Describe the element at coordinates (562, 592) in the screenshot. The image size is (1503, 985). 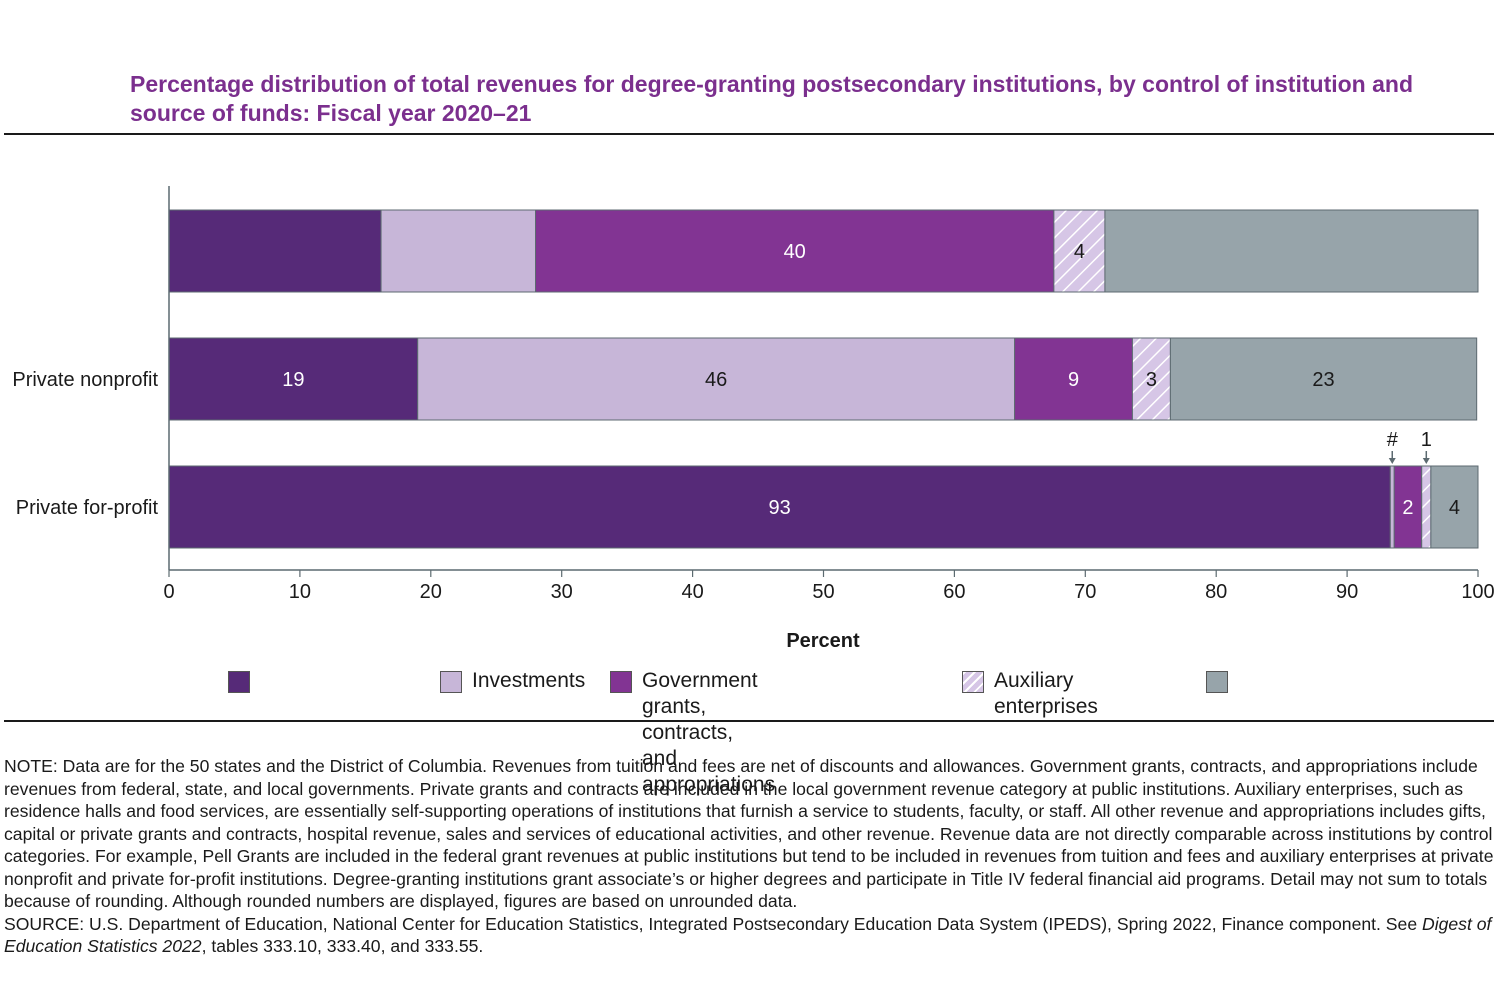
I see `x-tick-label-30: 30` at that location.